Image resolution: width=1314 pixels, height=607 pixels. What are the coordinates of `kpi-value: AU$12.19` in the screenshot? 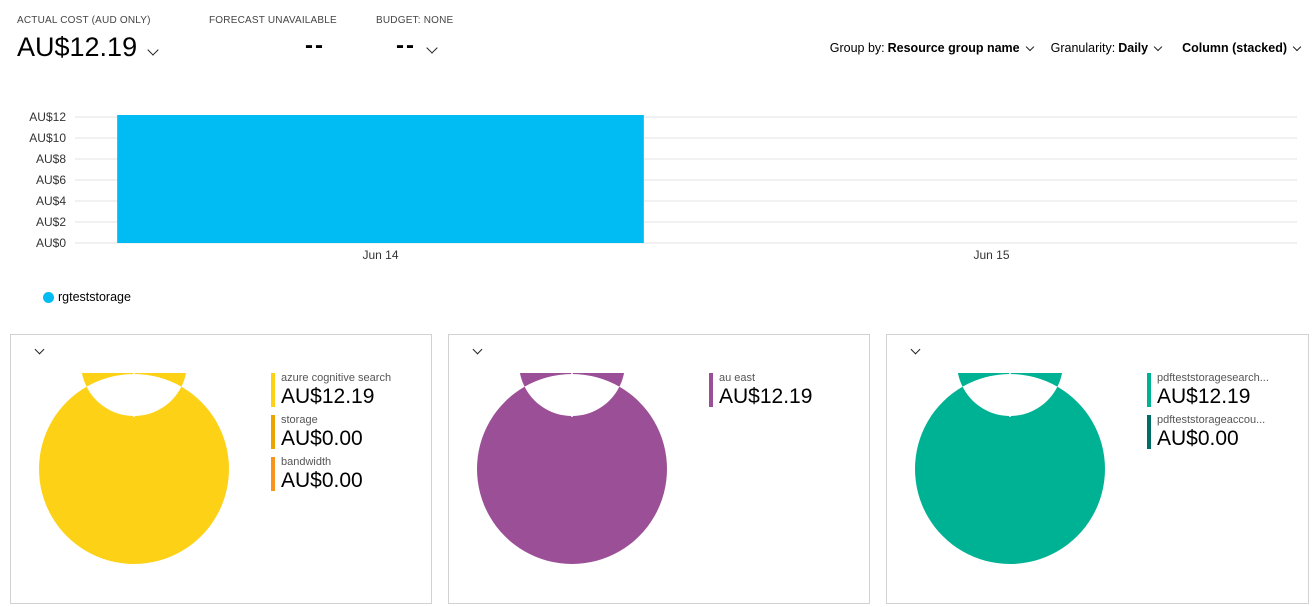 It's located at (77, 47).